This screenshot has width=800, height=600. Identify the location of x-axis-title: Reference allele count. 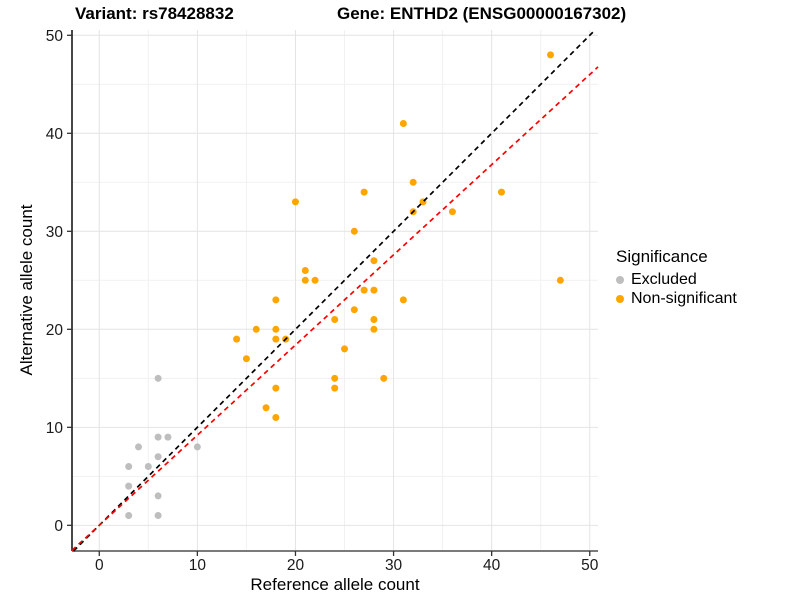
(335, 584).